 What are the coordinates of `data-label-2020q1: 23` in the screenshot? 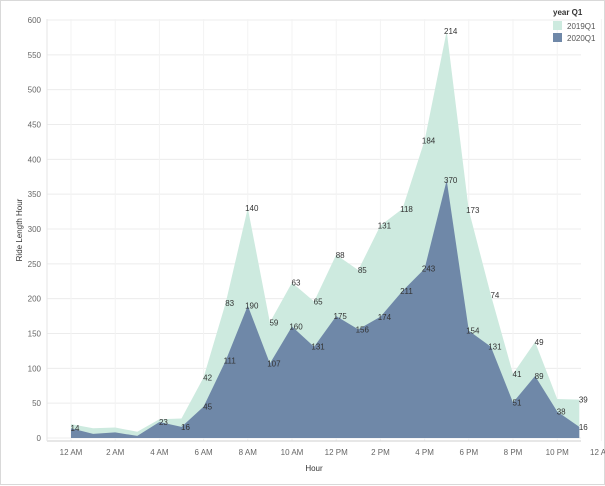 It's located at (163, 422).